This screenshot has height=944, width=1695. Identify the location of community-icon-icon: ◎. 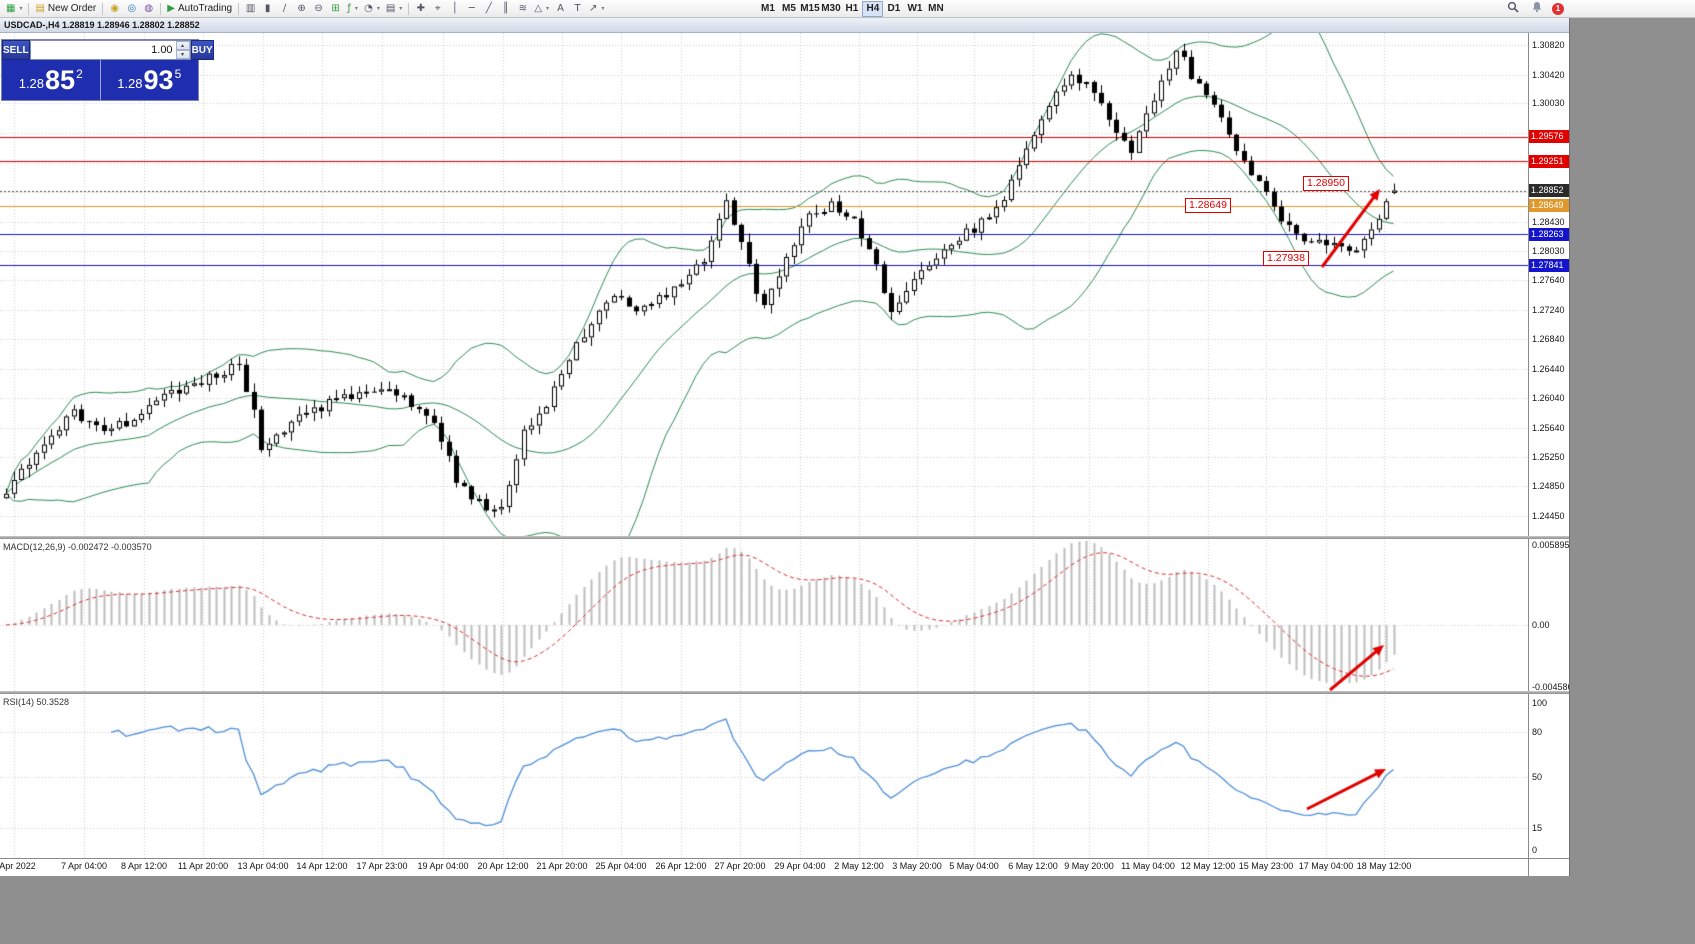
(132, 8).